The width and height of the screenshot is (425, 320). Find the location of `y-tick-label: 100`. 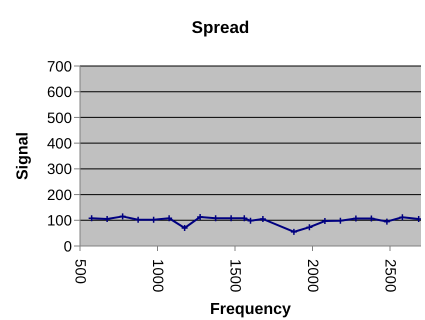

y-tick-label: 100 is located at coordinates (59, 221).